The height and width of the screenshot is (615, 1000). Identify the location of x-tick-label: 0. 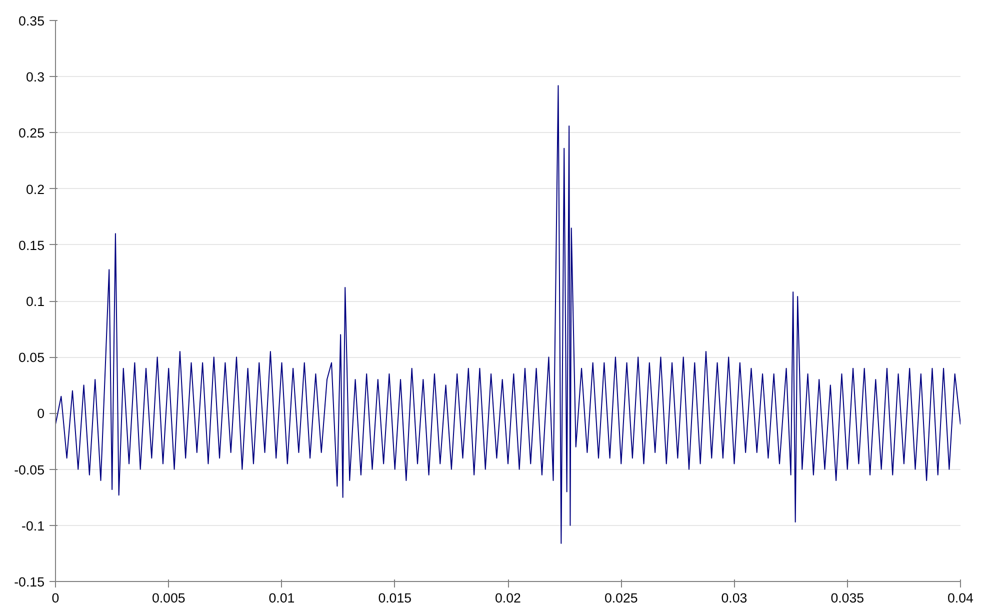
(56, 598).